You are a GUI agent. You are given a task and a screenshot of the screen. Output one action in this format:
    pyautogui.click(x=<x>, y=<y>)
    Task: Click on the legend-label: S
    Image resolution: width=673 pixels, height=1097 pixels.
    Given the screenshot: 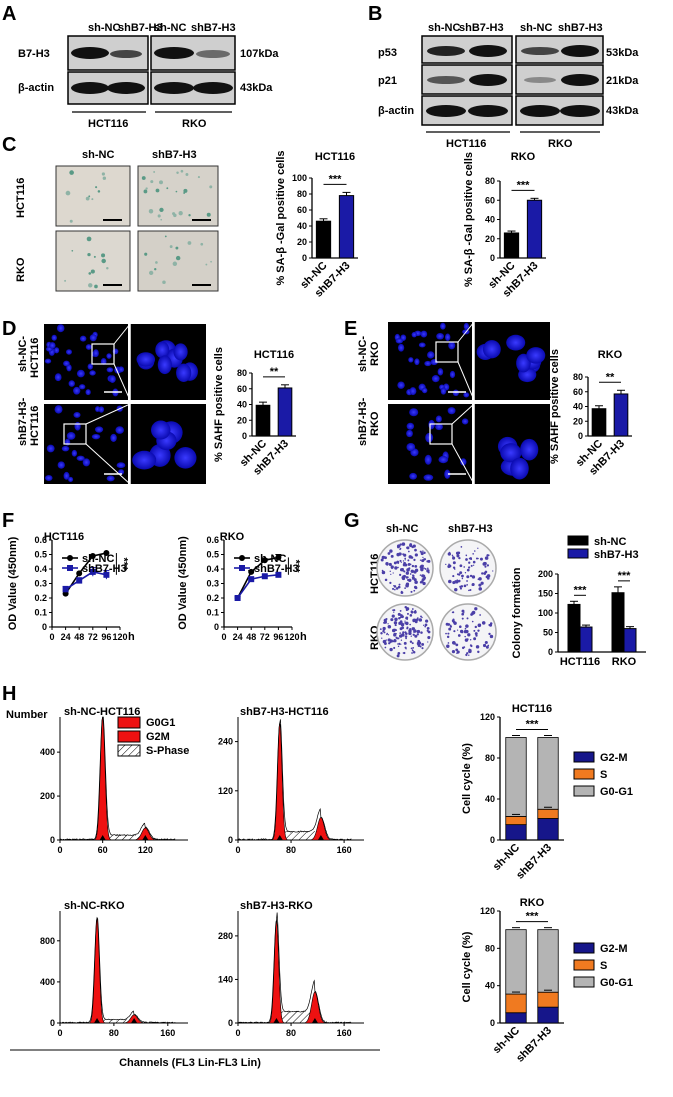 What is the action you would take?
    pyautogui.click(x=603, y=966)
    